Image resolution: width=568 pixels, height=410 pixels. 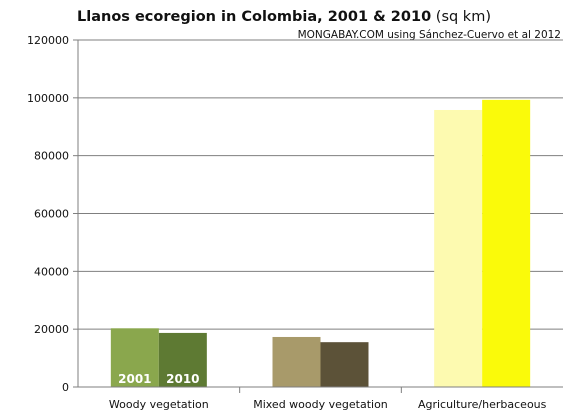 What do you see at coordinates (48, 40) in the screenshot?
I see `y-tick-label-6: 120000` at bounding box center [48, 40].